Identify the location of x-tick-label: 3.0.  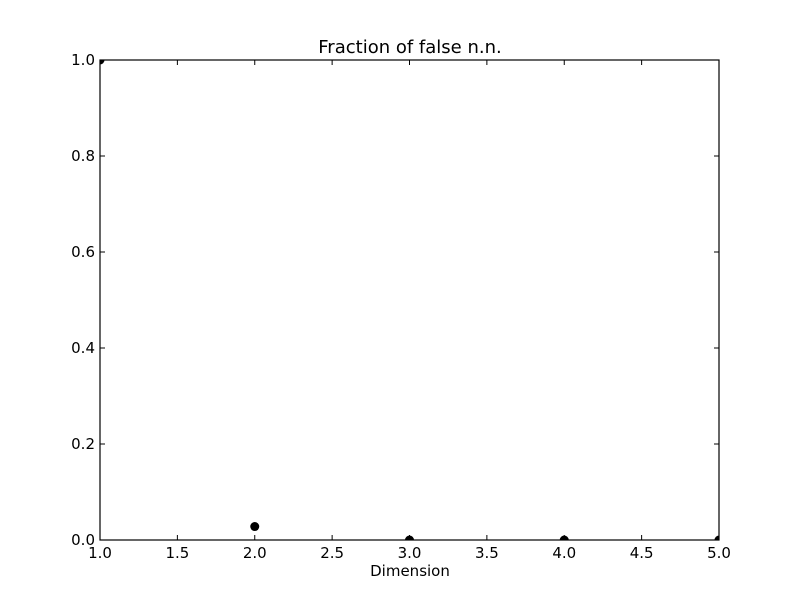
(410, 553).